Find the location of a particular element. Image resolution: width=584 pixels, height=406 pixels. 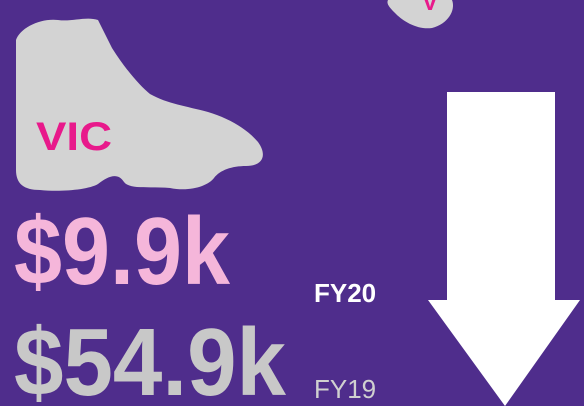

region-label: VIC is located at coordinates (74, 137).